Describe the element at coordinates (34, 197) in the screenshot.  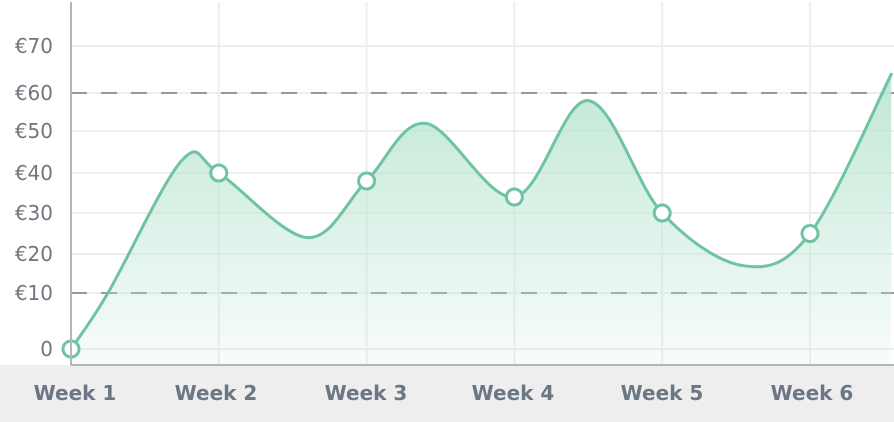
I see `y-axis-labels: 0 €10 €20 €30 €40 €50 €60 €70` at that location.